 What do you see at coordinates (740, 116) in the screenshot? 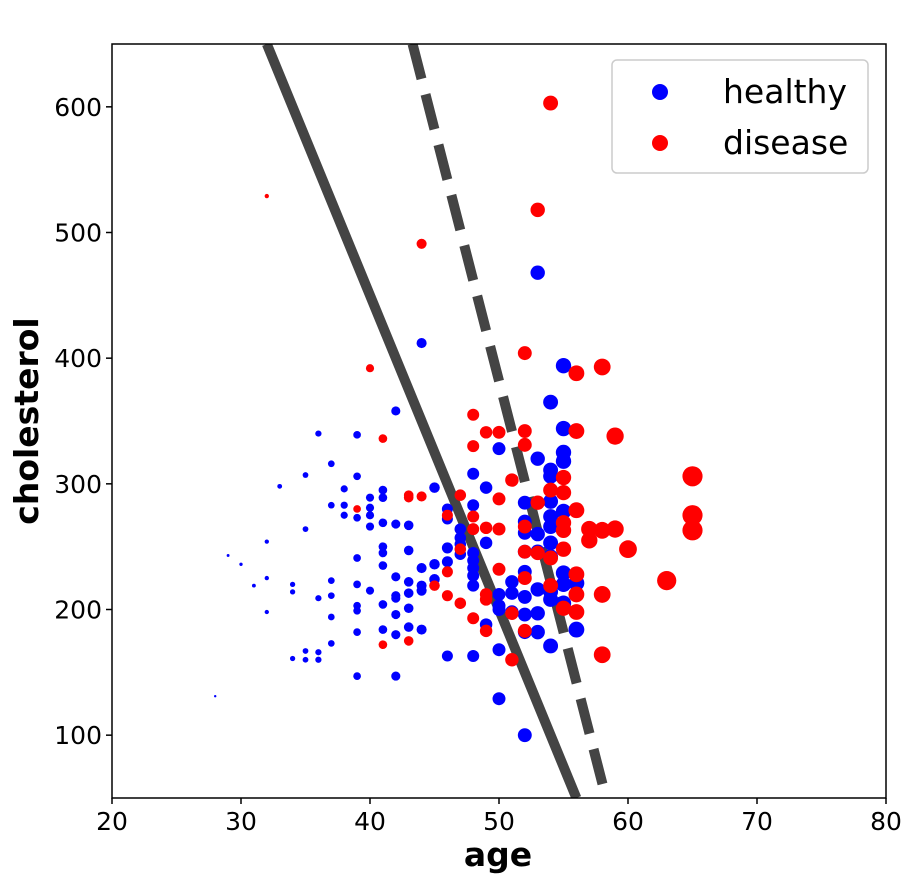
I see `legend-box` at bounding box center [740, 116].